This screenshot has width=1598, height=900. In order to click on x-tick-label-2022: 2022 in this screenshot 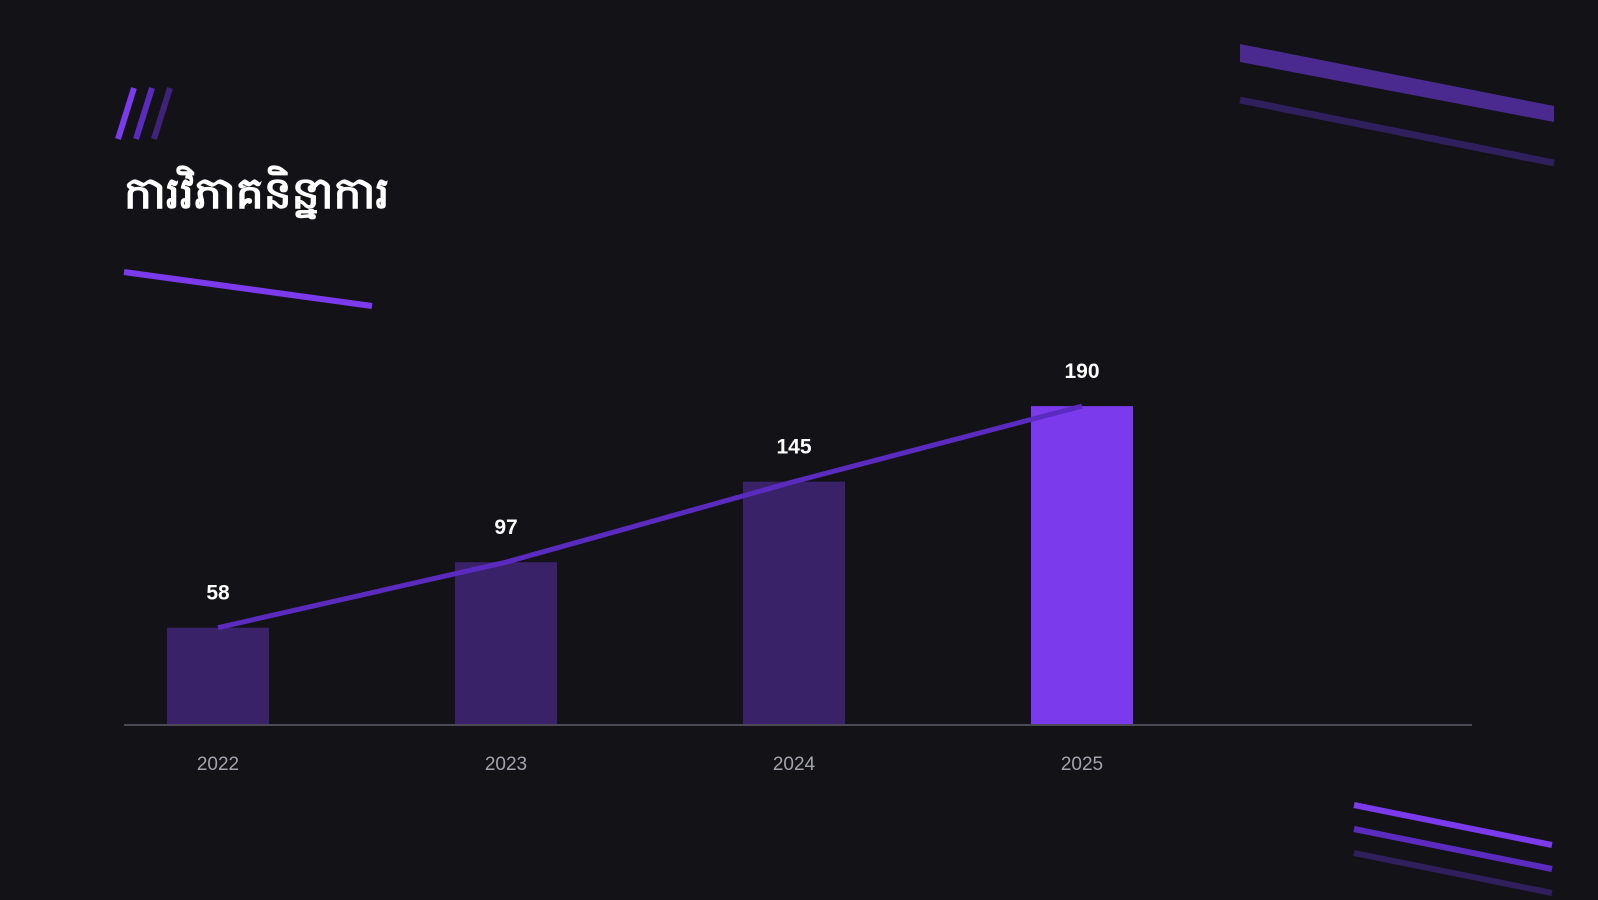, I will do `click(218, 764)`.